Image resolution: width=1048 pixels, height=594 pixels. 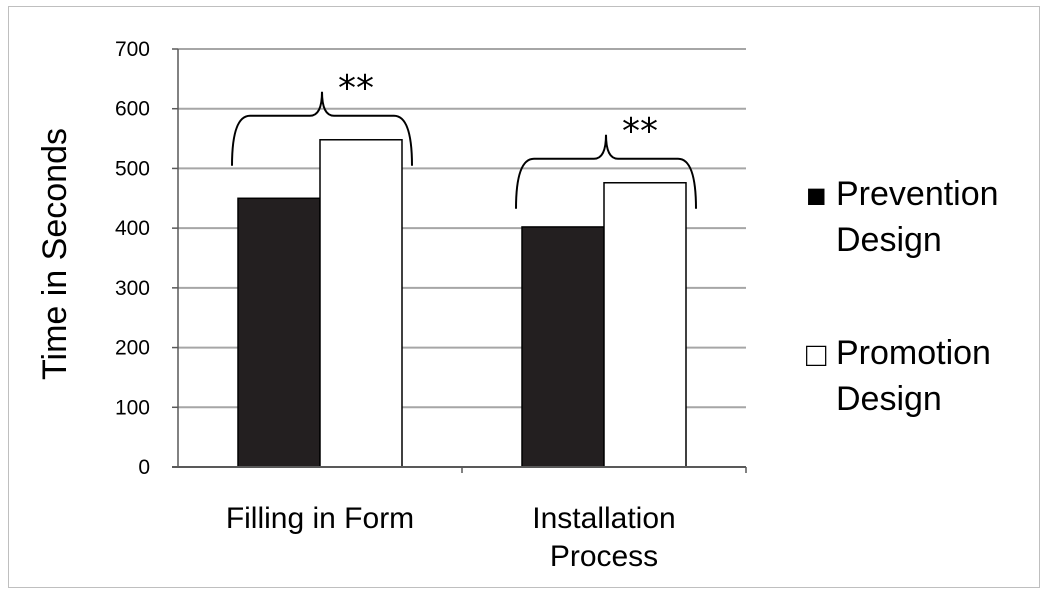 What do you see at coordinates (132, 348) in the screenshot?
I see `y-tick-label: 200` at bounding box center [132, 348].